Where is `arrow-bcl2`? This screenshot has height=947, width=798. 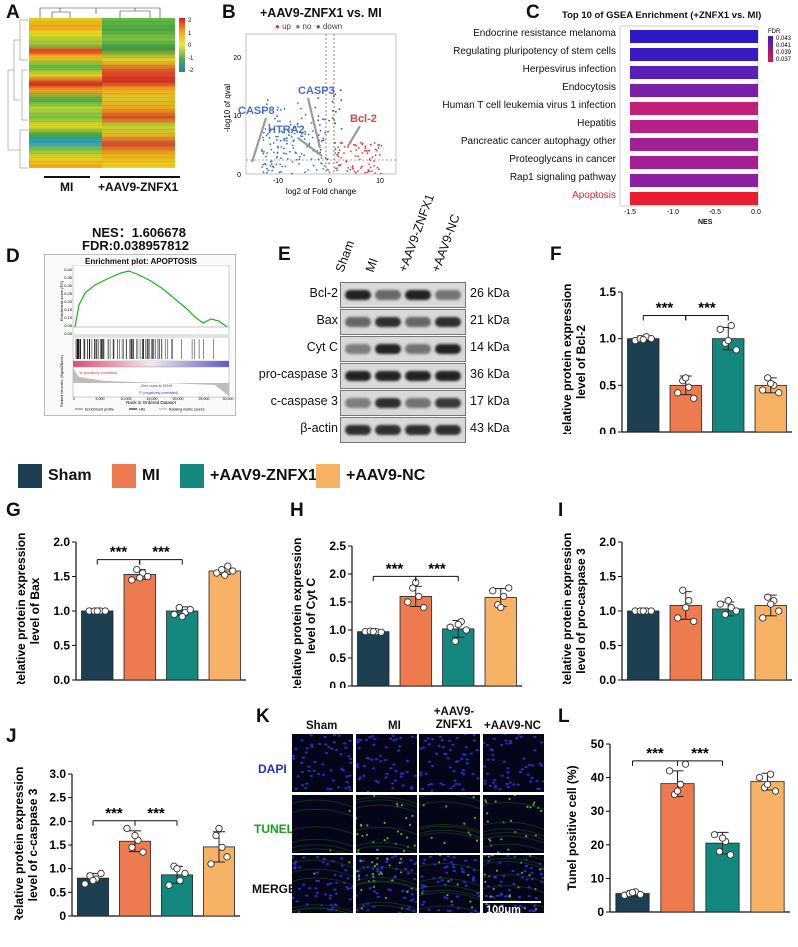 arrow-bcl2 is located at coordinates (354, 136).